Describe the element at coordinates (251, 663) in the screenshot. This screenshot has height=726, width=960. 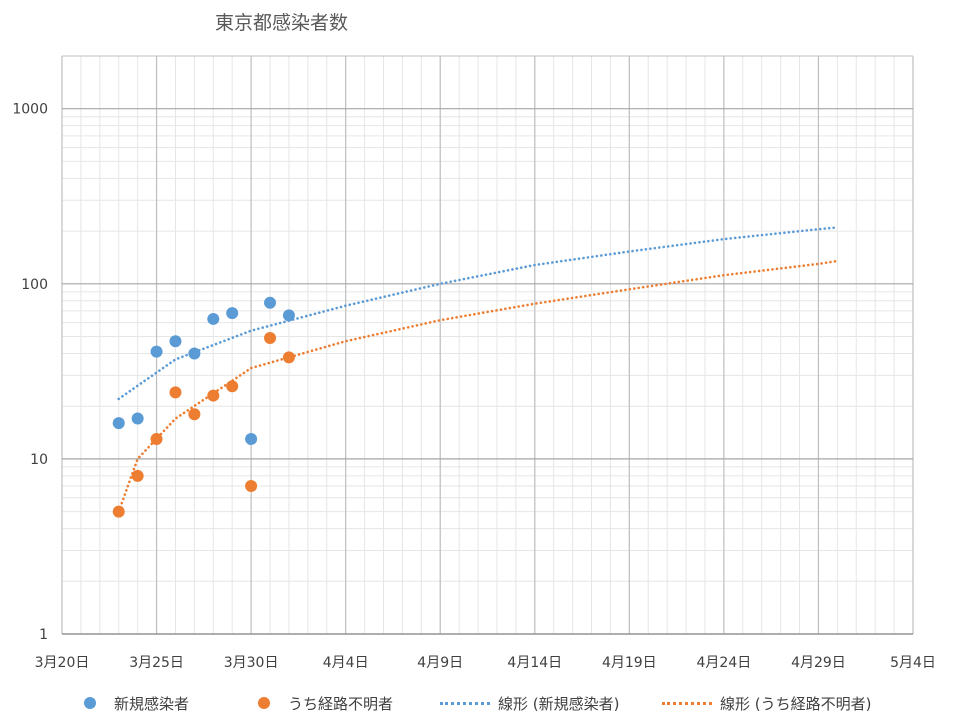
I see `x-tick-label: 3月30日` at that location.